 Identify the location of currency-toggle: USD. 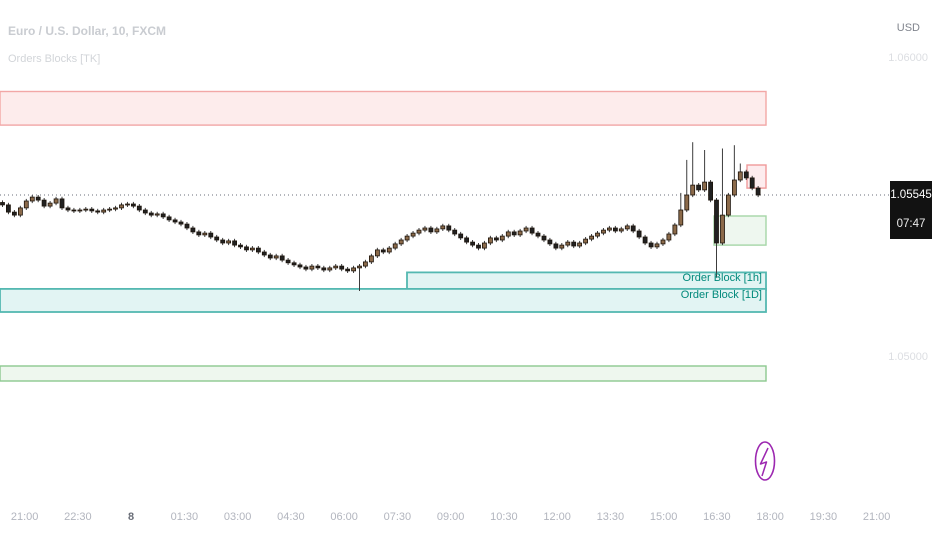
(908, 28).